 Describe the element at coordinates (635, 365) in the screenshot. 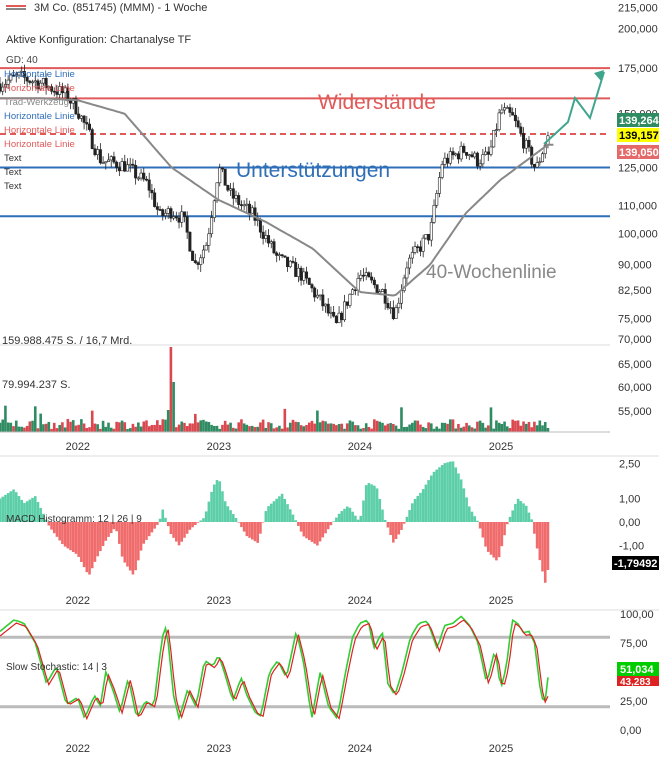

I see `volume-y-tick-label: 65,000` at that location.